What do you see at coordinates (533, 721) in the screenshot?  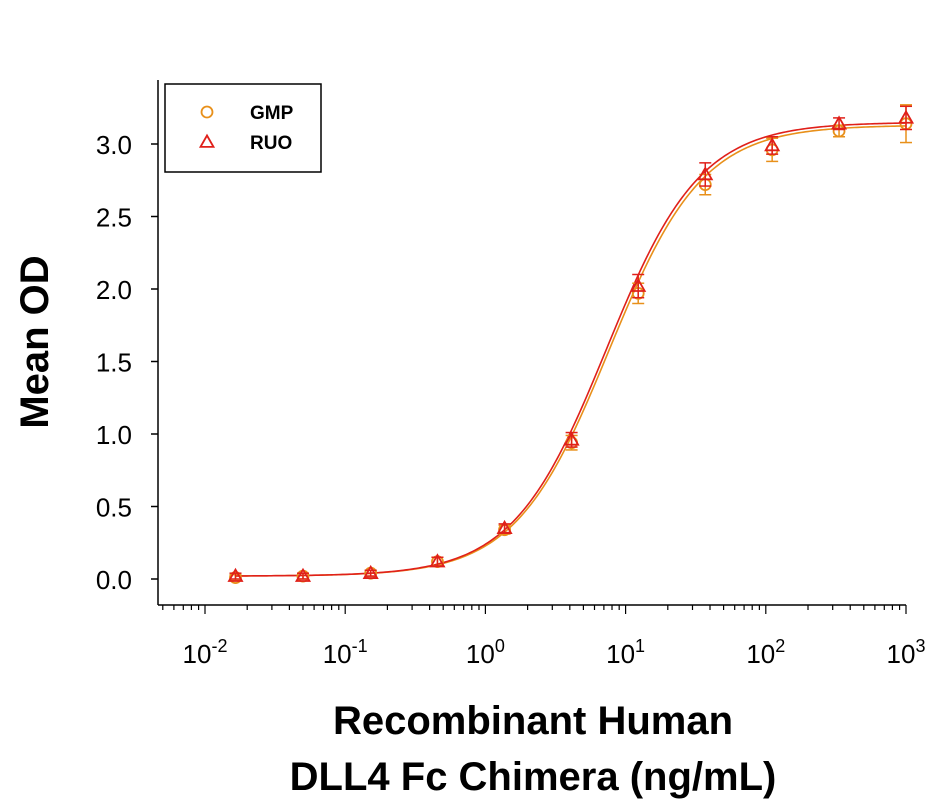 I see `x-axis-title-line-1: Recombinant Human` at bounding box center [533, 721].